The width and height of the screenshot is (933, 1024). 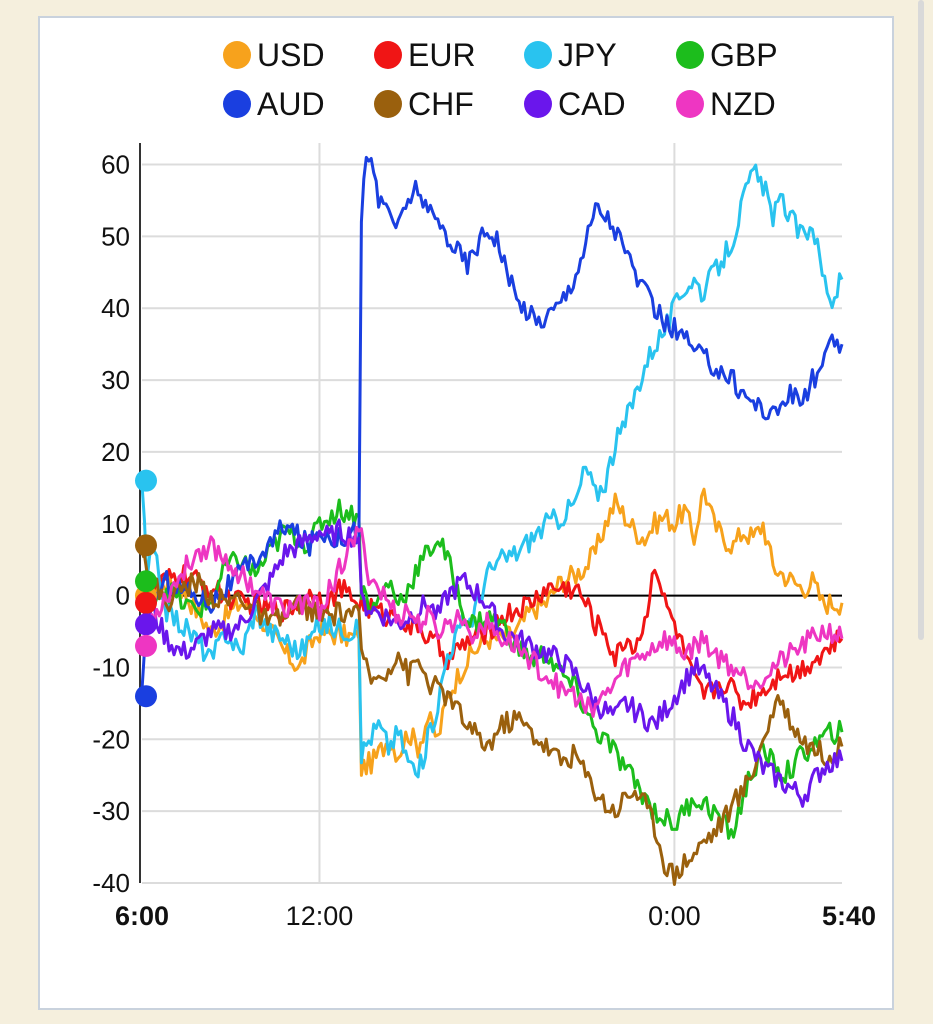 What do you see at coordinates (146, 624) in the screenshot?
I see `series-start-marker-cad` at bounding box center [146, 624].